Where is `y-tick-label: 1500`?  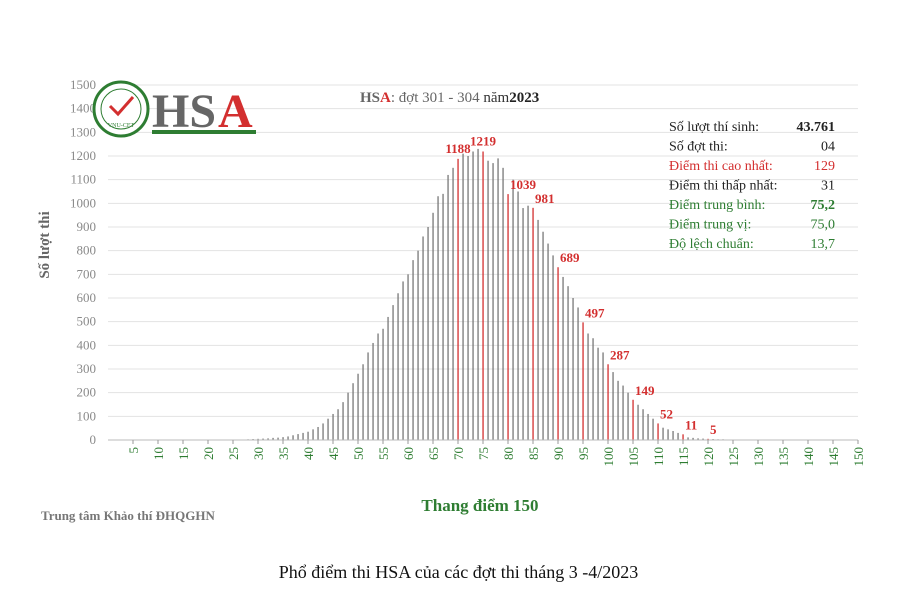
y-tick-label: 1500 is located at coordinates (83, 84).